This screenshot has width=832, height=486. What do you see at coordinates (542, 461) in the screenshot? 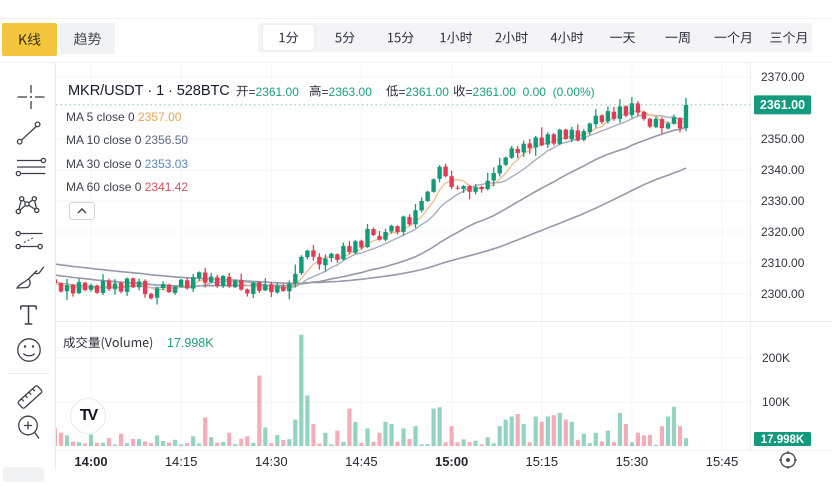
I see `svg-text: 15:15` at bounding box center [542, 461].